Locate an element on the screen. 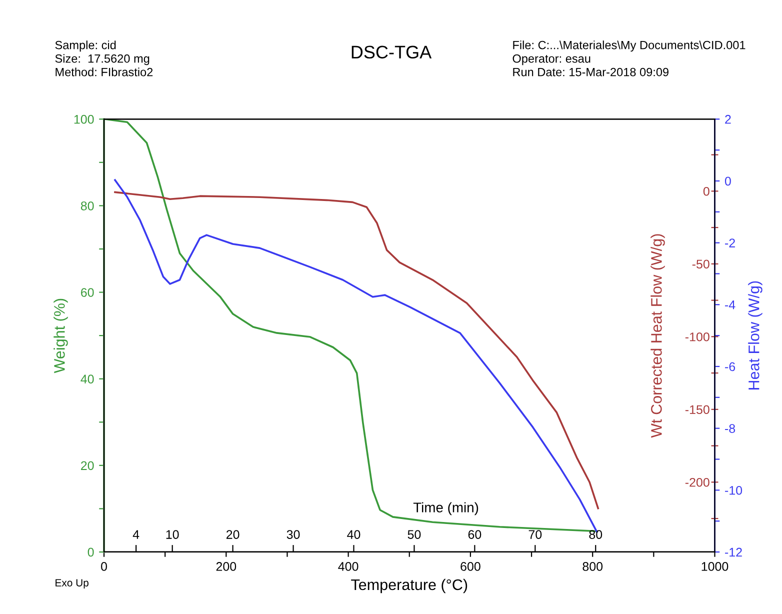 The image size is (782, 614). text: Exo Up is located at coordinates (72, 584).